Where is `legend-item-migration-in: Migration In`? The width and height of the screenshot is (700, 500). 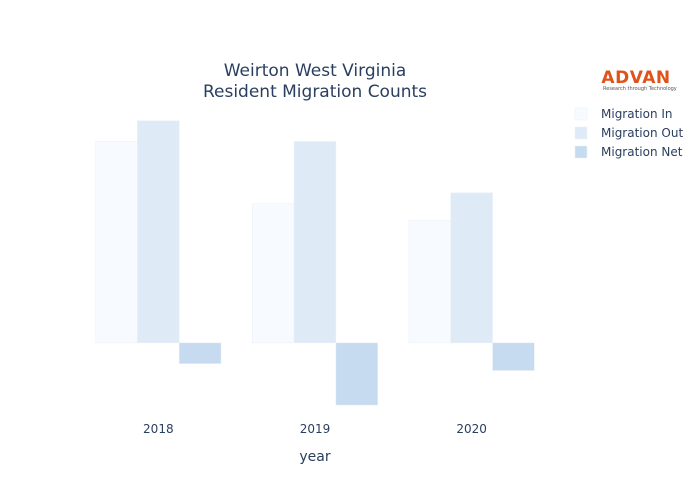 legend-item-migration-in: Migration In is located at coordinates (623, 114).